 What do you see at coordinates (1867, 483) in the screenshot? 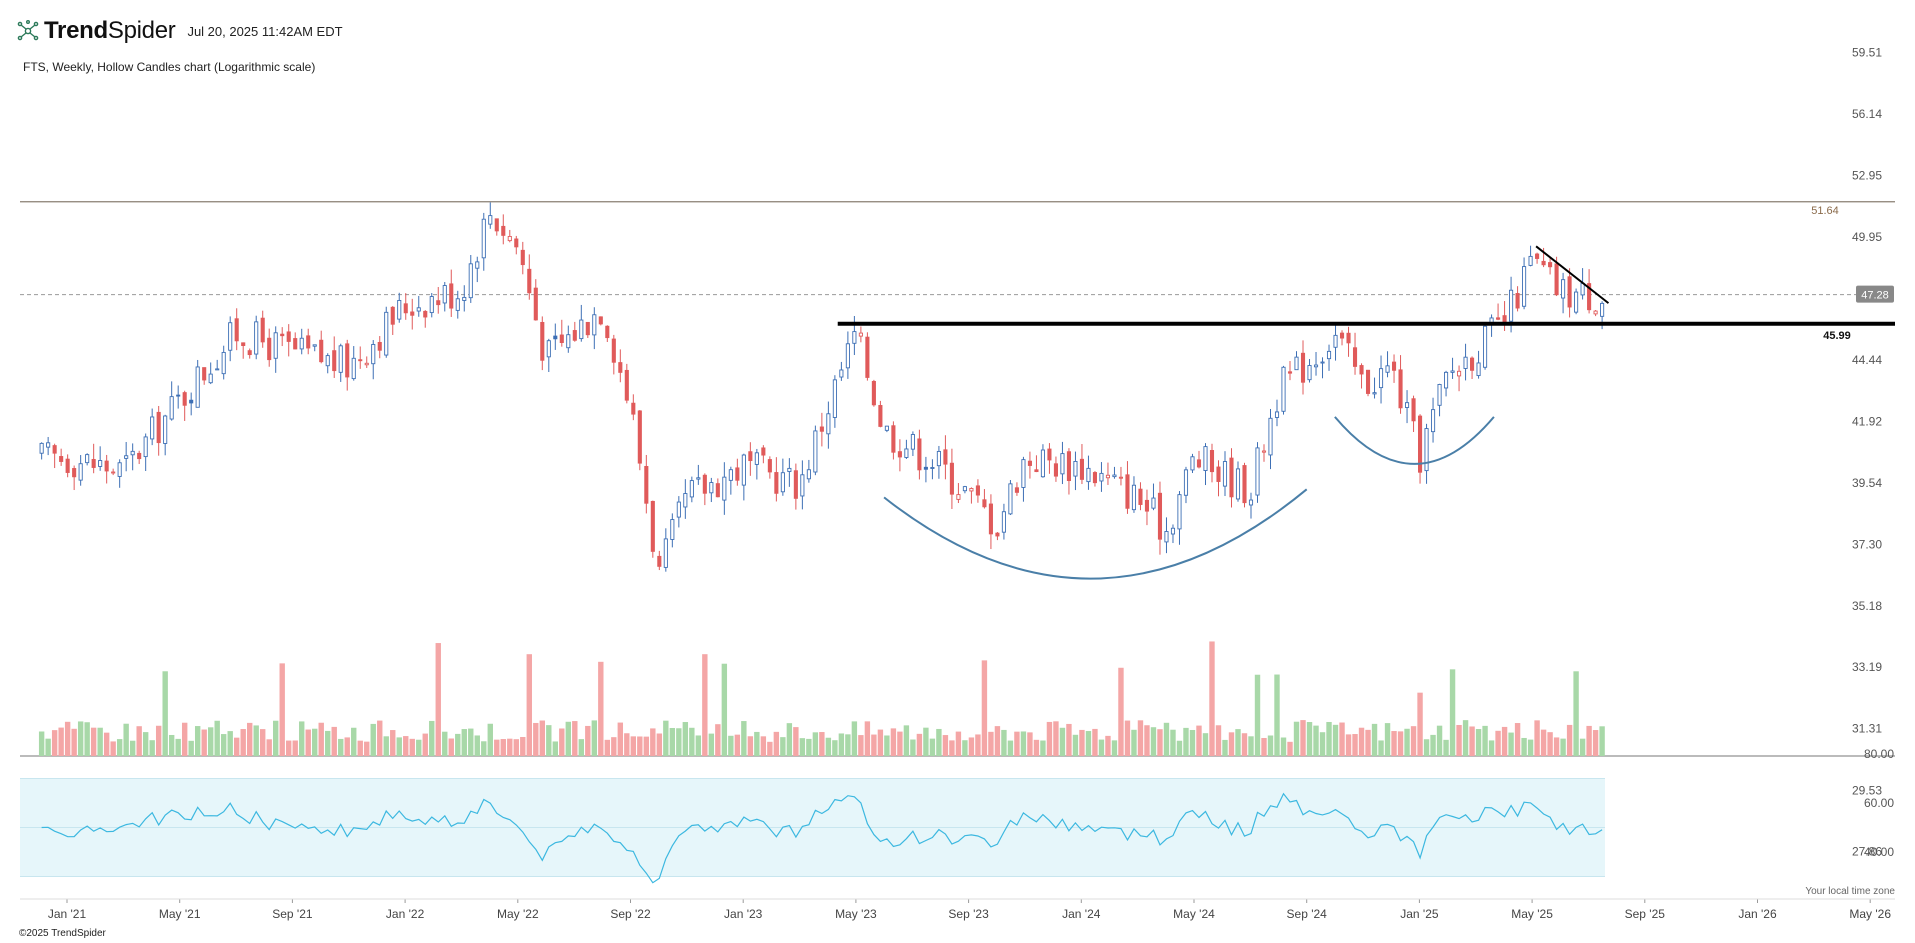
I see `price-tick-label: 39.54` at bounding box center [1867, 483].